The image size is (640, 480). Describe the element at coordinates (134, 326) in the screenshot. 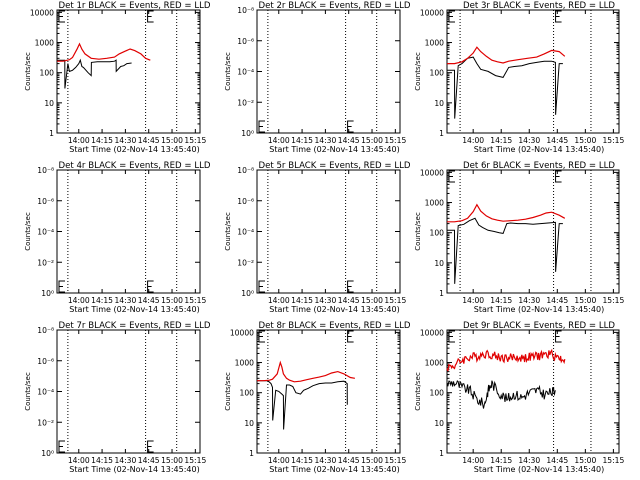

I see `panel-title: Det 7r BLACK = Events, RED = LLD` at that location.